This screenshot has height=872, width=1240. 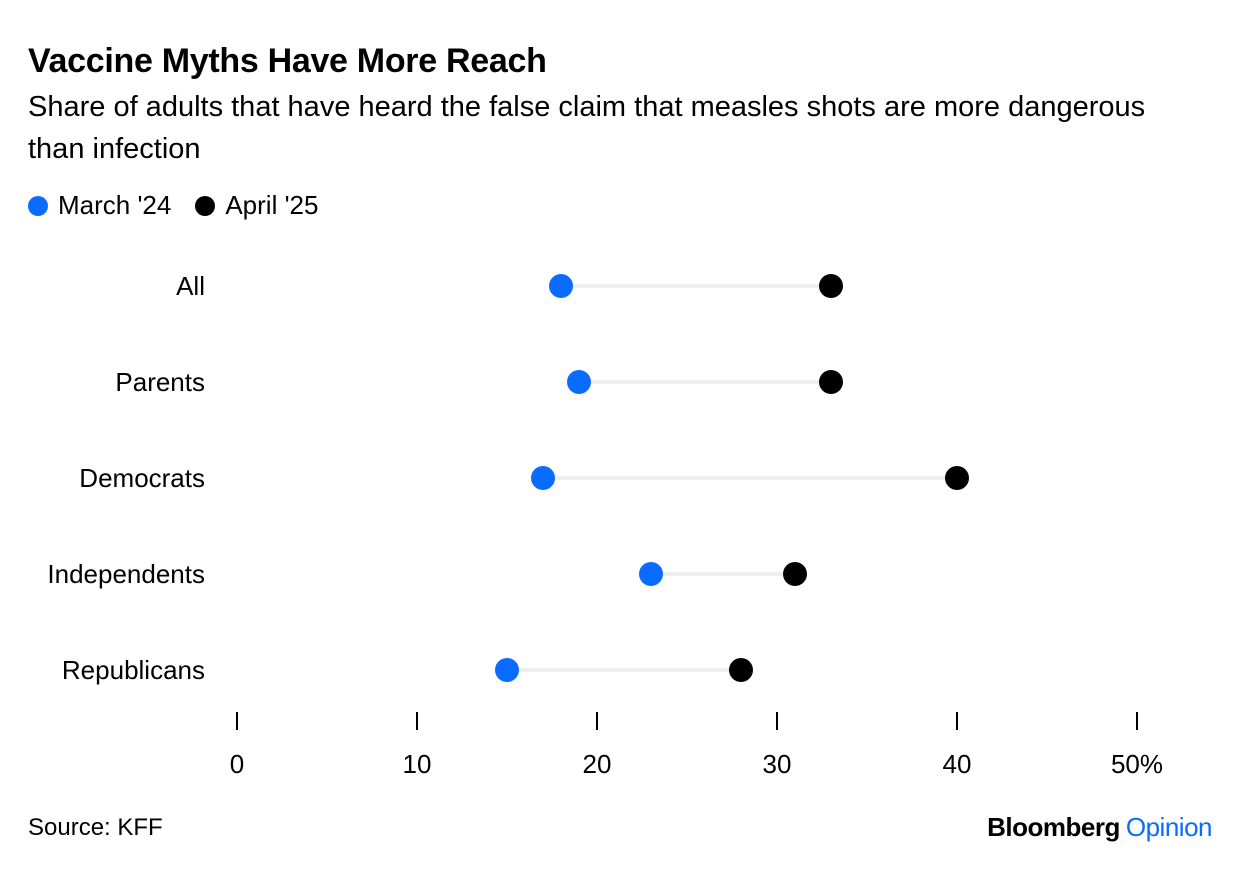 I want to click on source-note: Source: KFF, so click(x=95, y=827).